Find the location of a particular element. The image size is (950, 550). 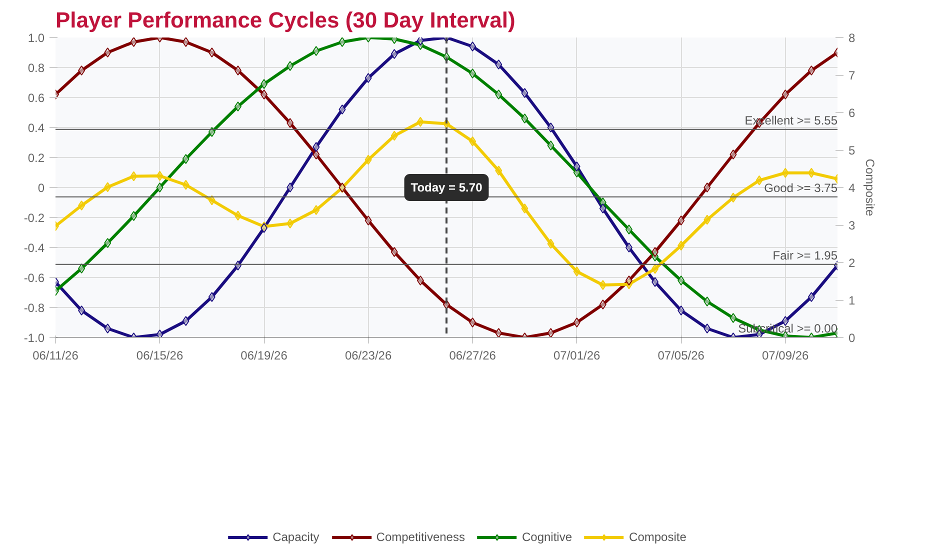

y2-tick-label: 4 is located at coordinates (852, 188).